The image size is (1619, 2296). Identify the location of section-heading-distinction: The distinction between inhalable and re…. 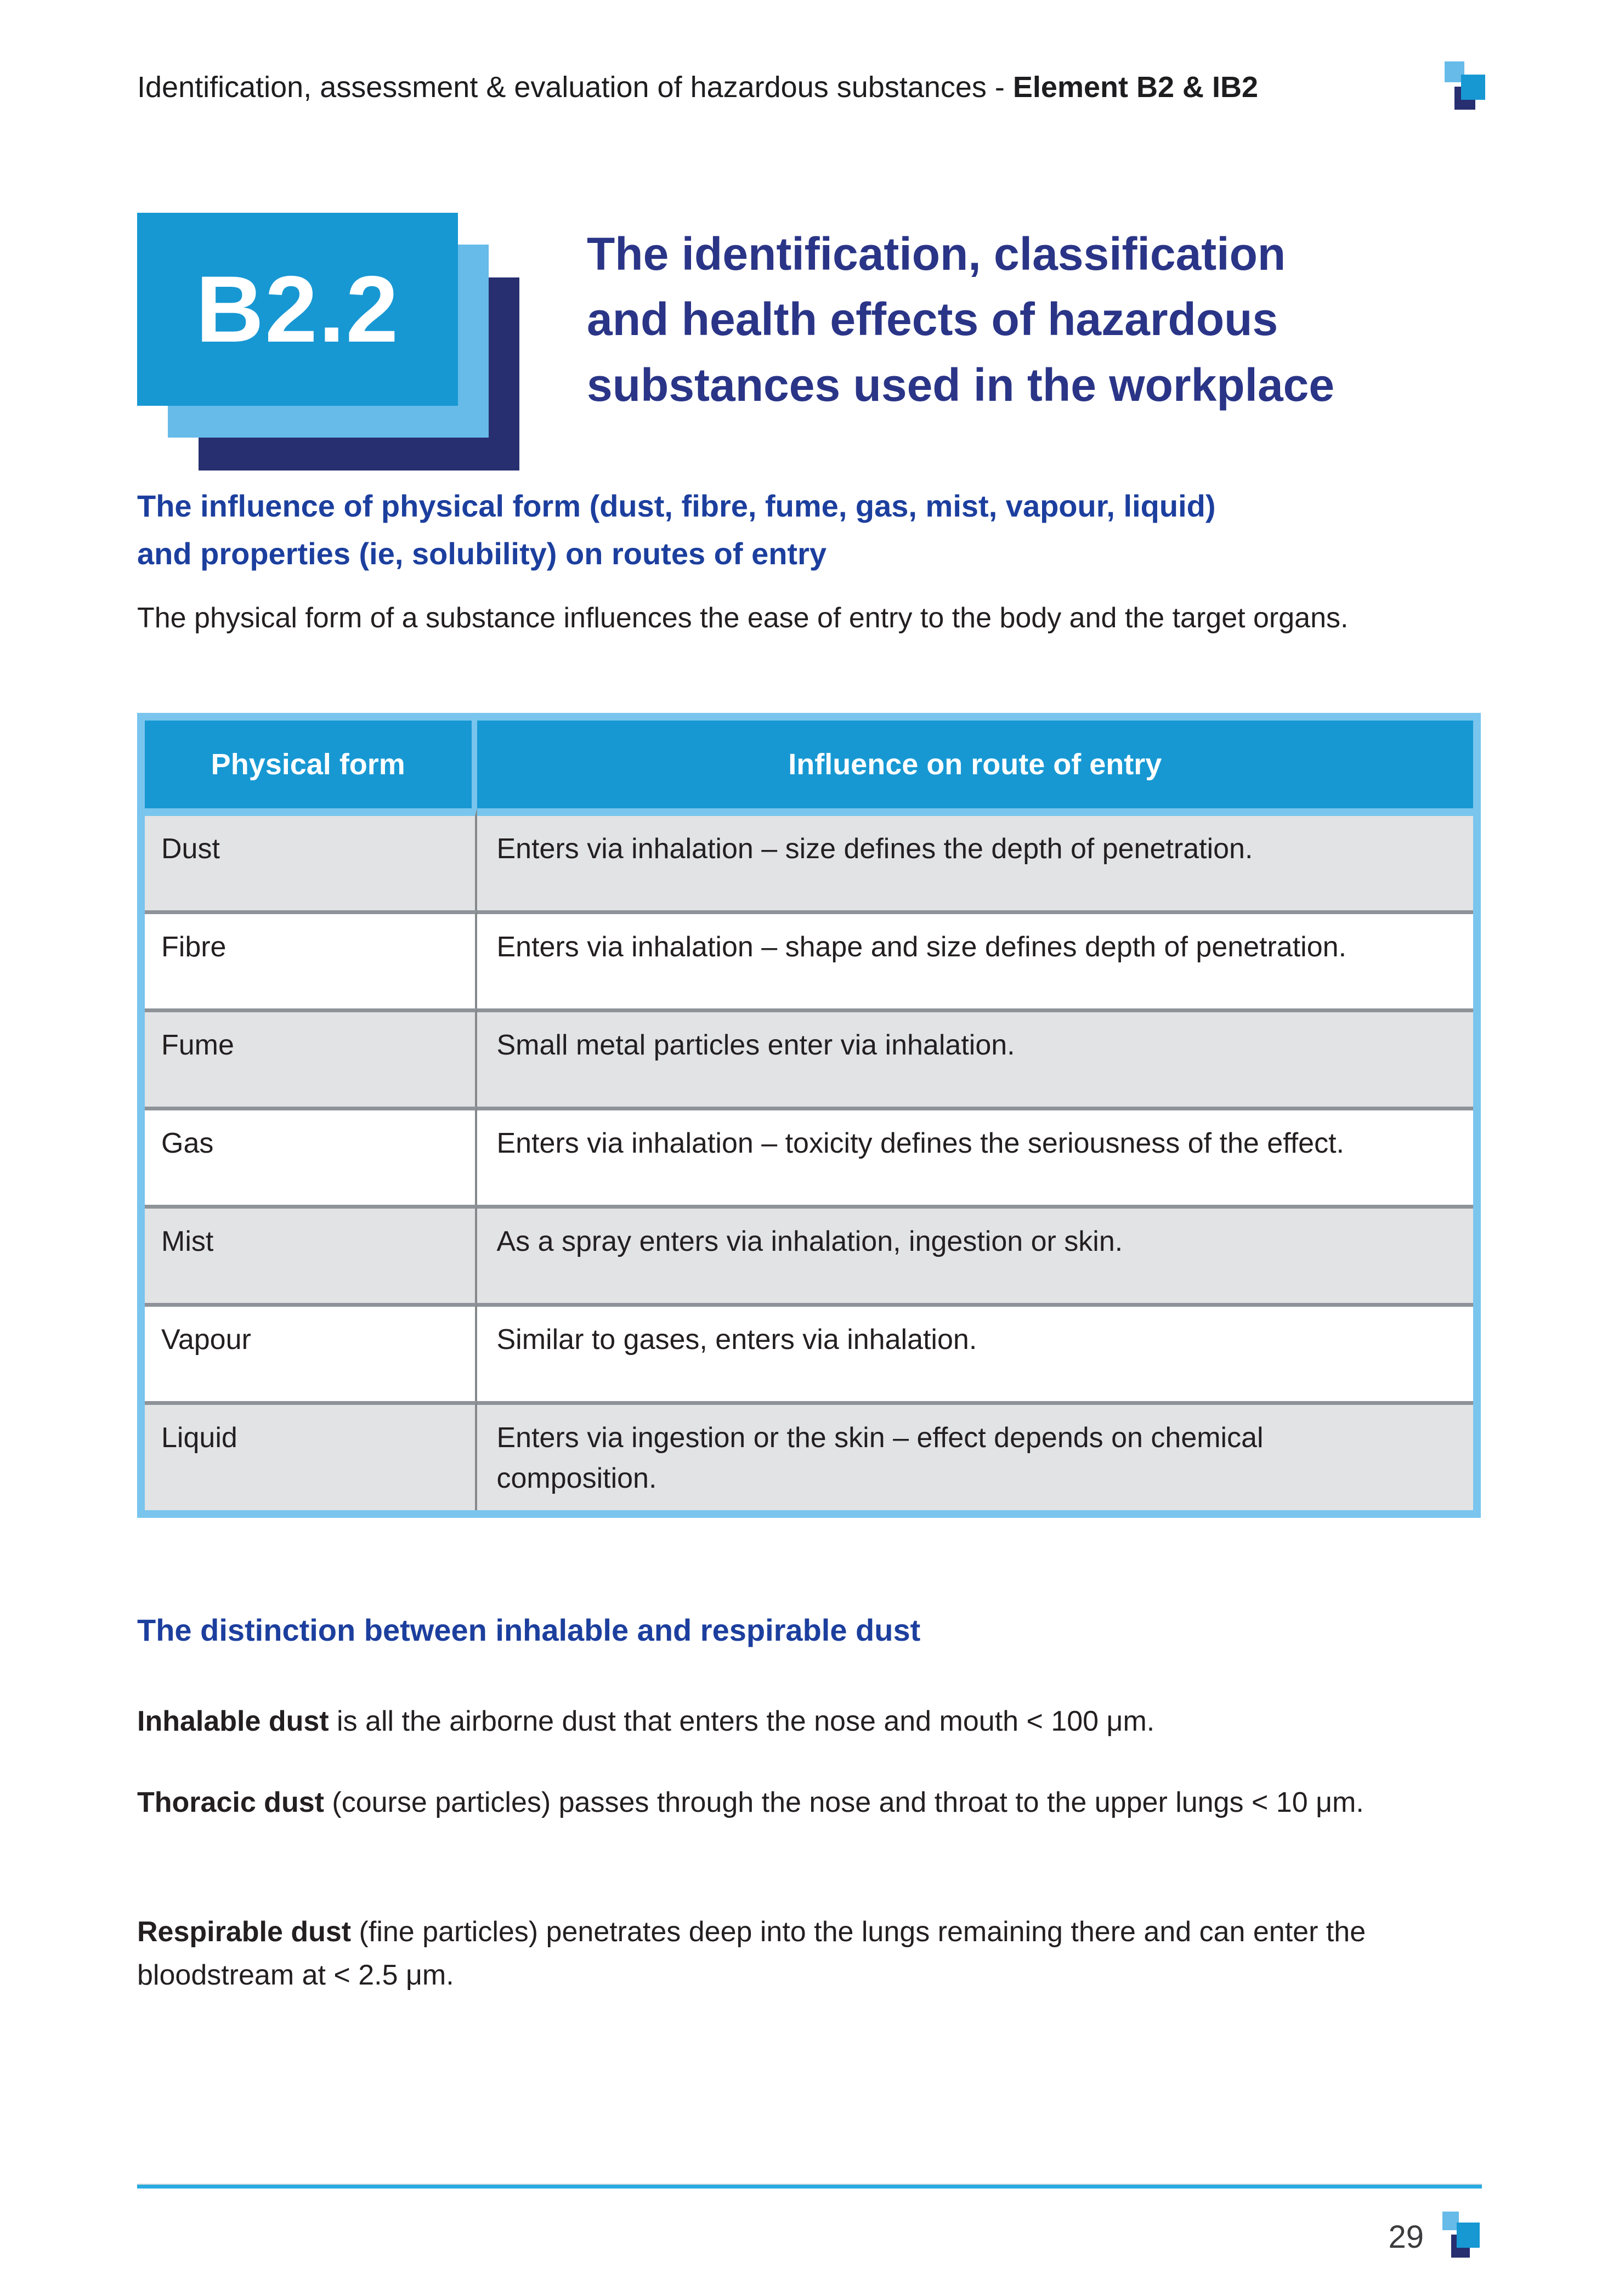
(529, 1630).